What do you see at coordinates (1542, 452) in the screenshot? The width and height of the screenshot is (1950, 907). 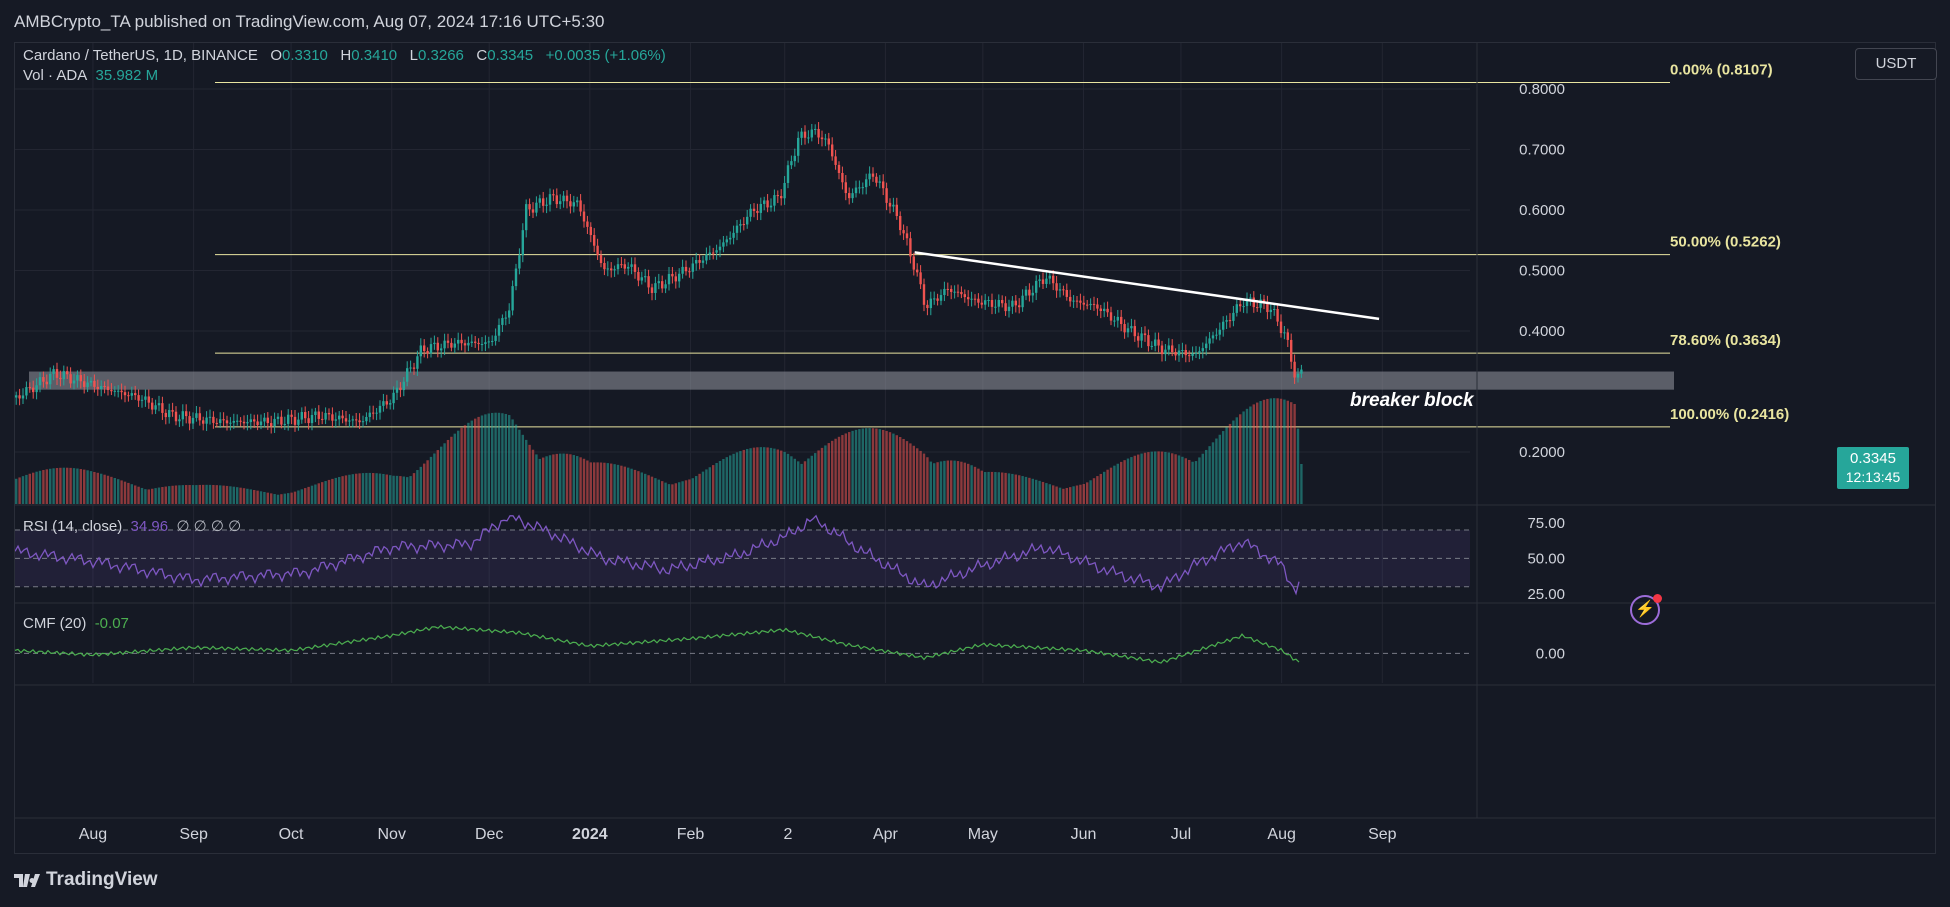 I see `price-axis-tick: 0.2000` at bounding box center [1542, 452].